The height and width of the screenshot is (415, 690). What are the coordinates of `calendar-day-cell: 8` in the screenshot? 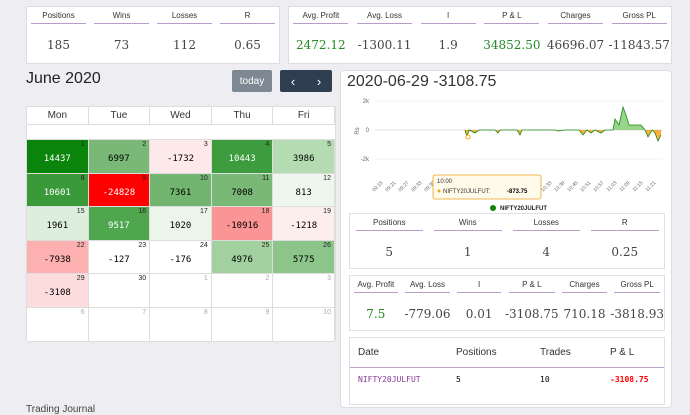 It's located at (181, 324).